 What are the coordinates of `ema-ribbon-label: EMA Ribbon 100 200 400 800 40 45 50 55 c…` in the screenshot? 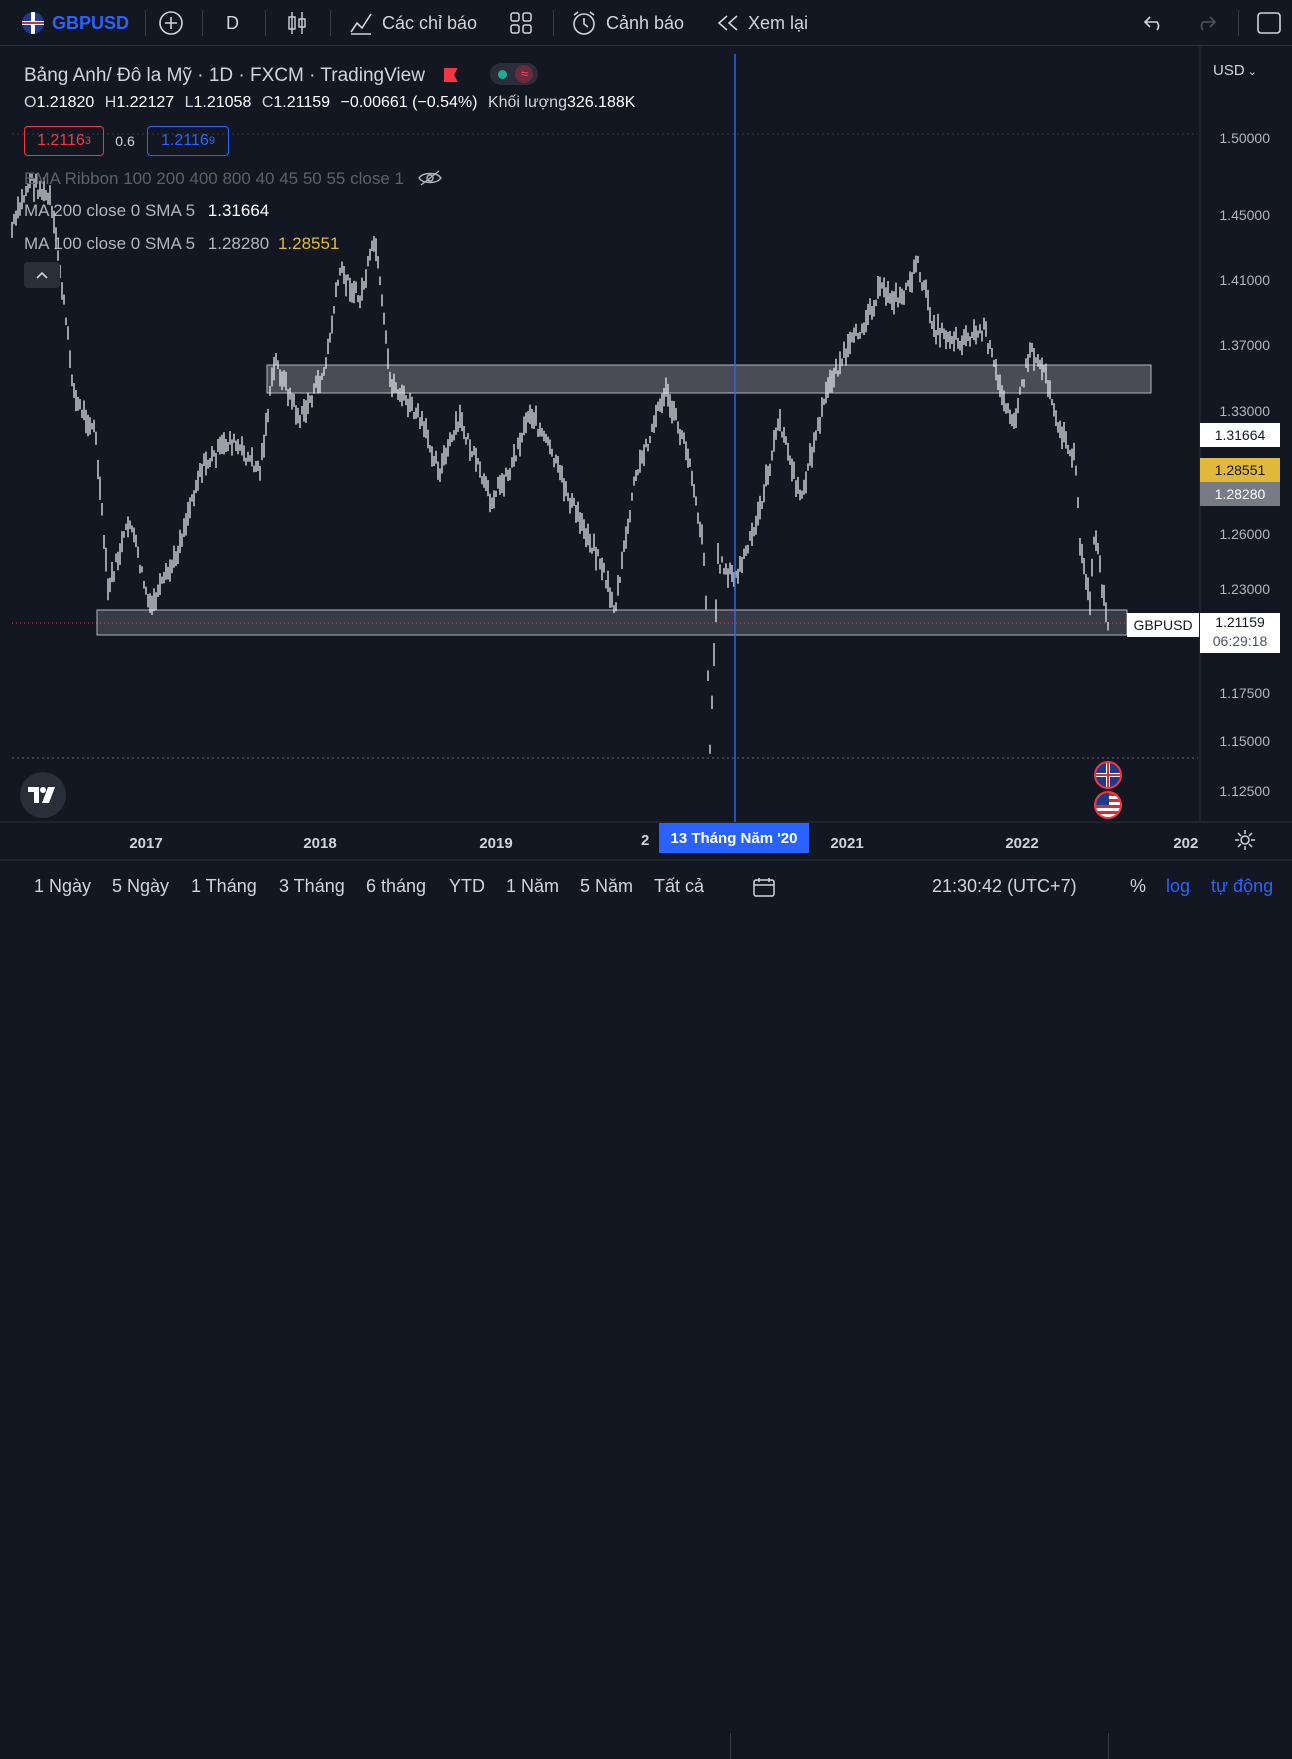 It's located at (214, 178).